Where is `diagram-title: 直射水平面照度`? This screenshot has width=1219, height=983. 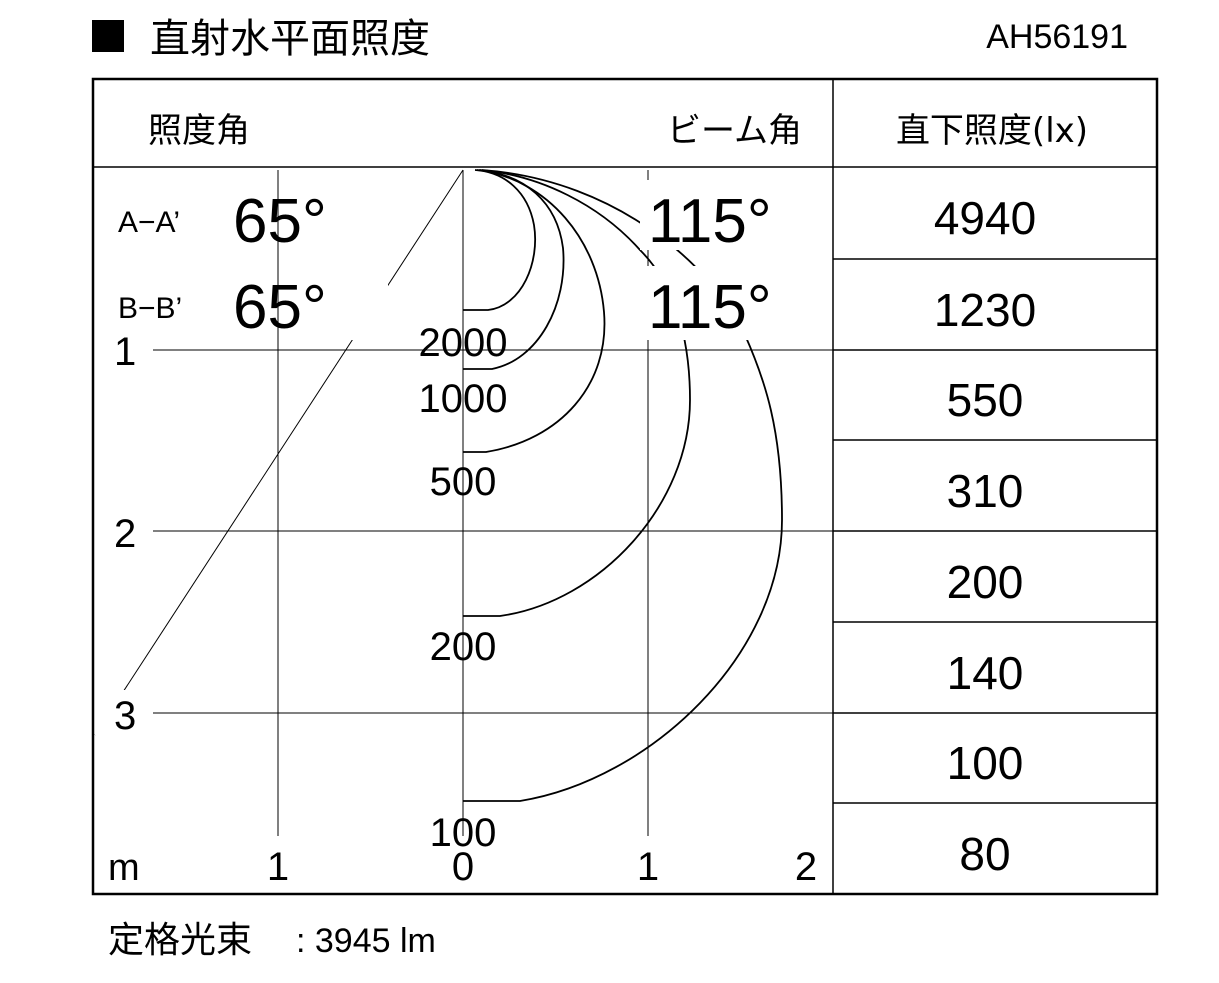 diagram-title: 直射水平面照度 is located at coordinates (290, 39).